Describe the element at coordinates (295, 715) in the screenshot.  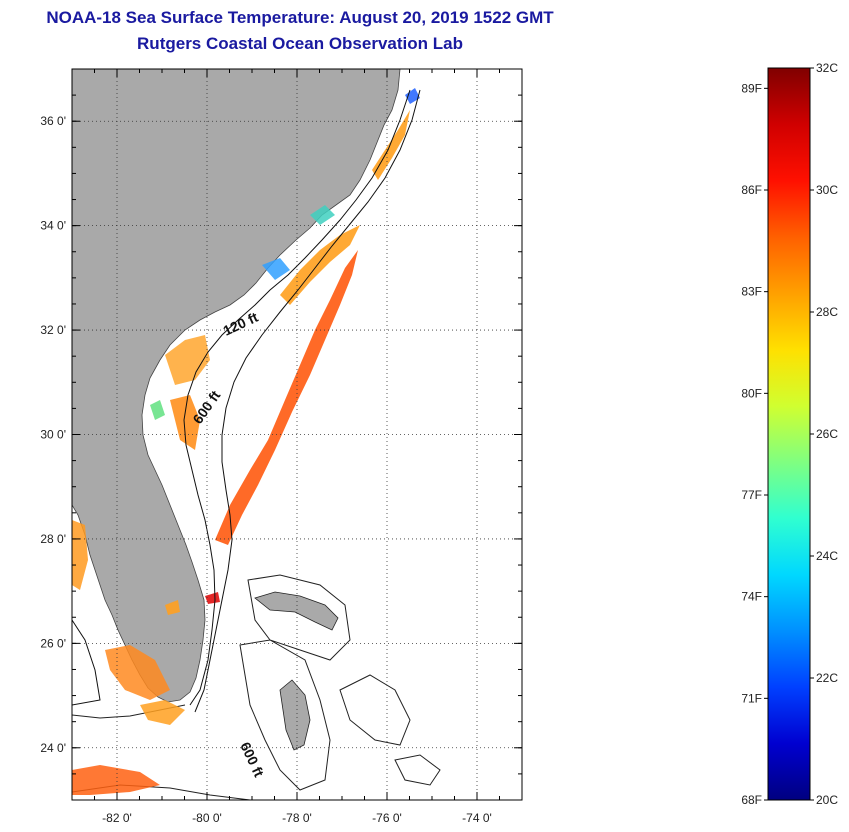
I see `bahamas-andros` at that location.